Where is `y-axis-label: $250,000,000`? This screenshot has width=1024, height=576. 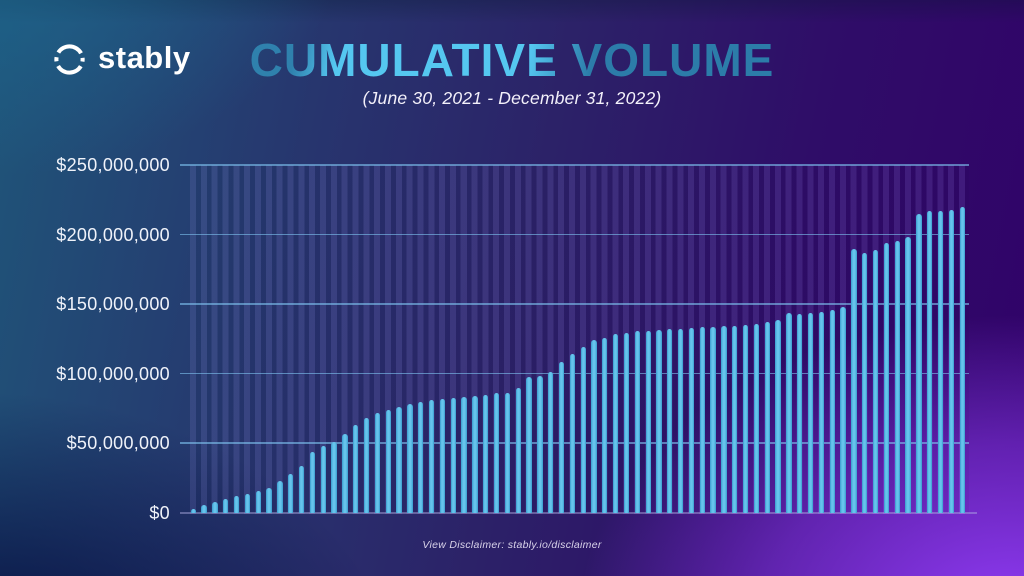 y-axis-label: $250,000,000 is located at coordinates (113, 165).